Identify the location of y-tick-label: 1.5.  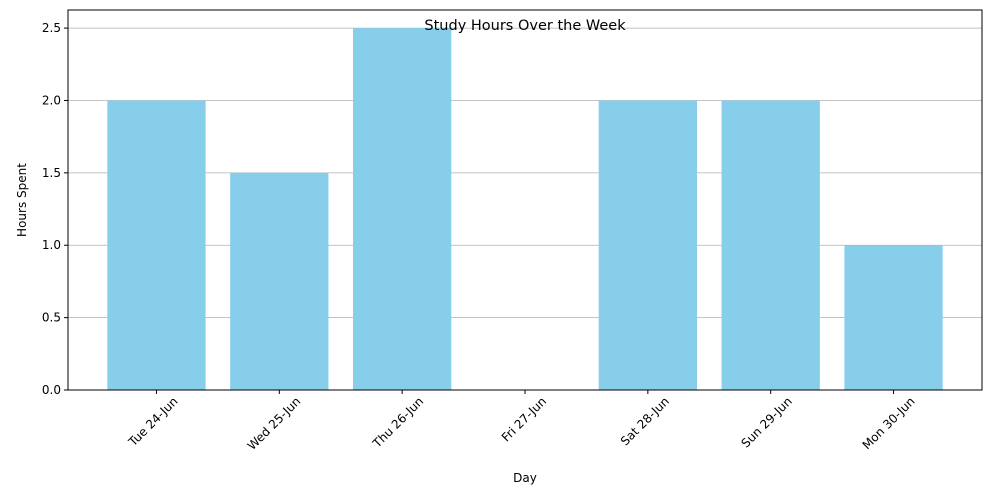
(51, 173).